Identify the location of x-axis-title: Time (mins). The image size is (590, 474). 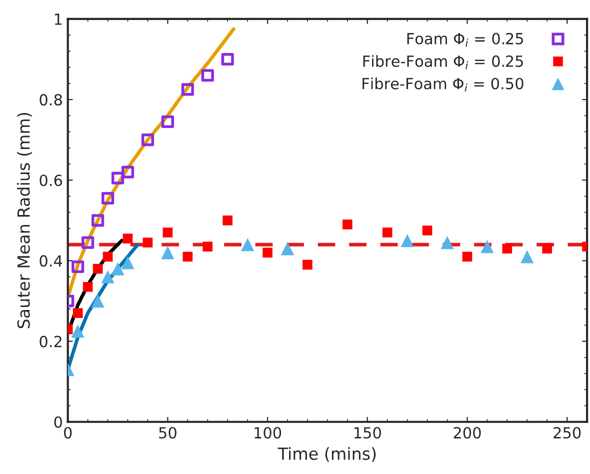
(327, 454).